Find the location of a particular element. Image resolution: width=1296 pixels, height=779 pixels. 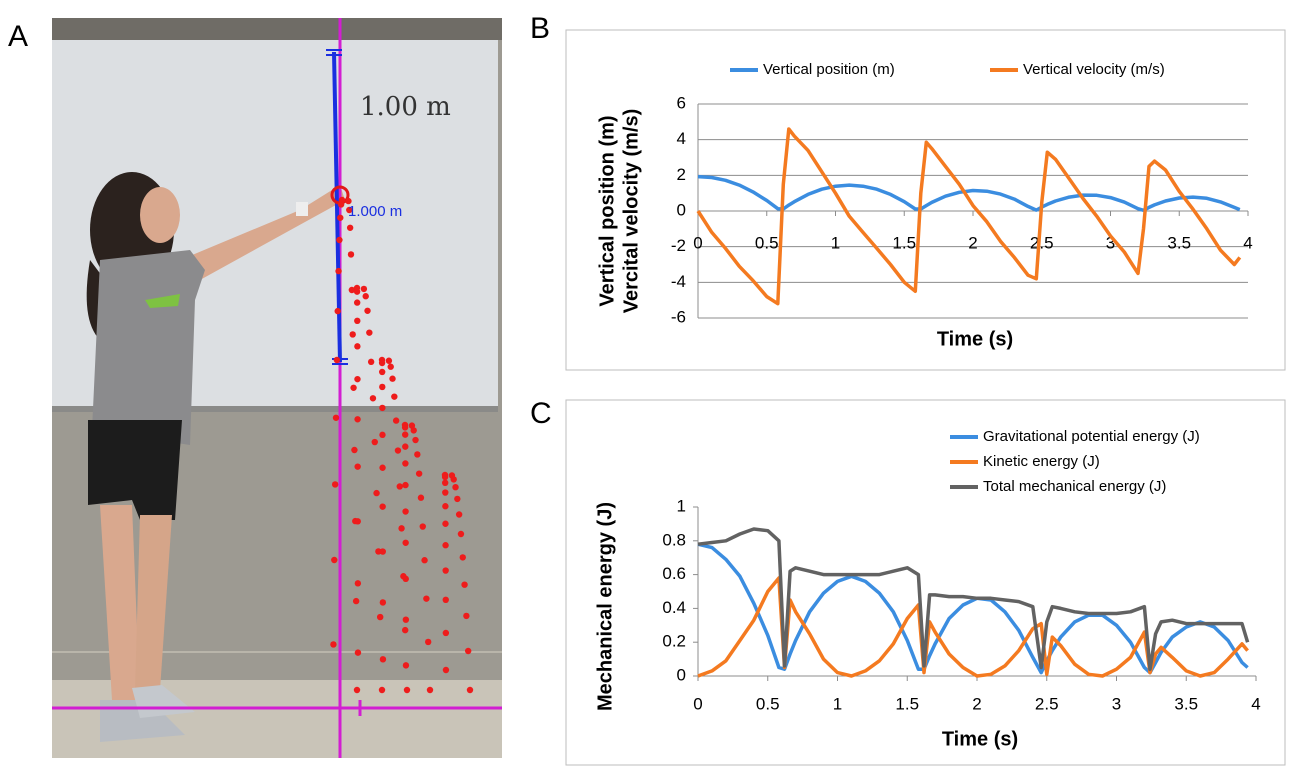

x-tick-label: 4 is located at coordinates (1255, 703).